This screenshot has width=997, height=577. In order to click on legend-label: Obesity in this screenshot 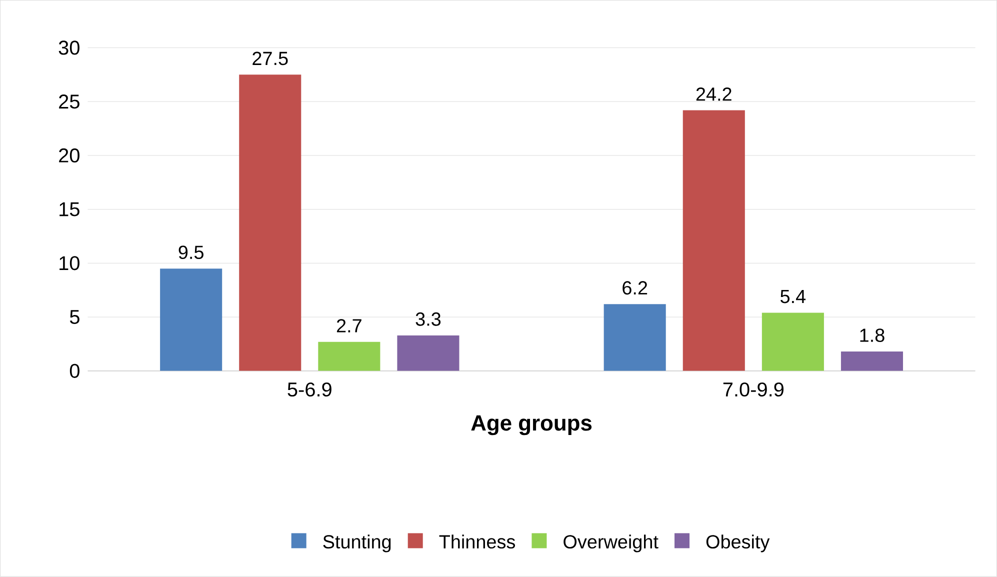, I will do `click(738, 543)`.